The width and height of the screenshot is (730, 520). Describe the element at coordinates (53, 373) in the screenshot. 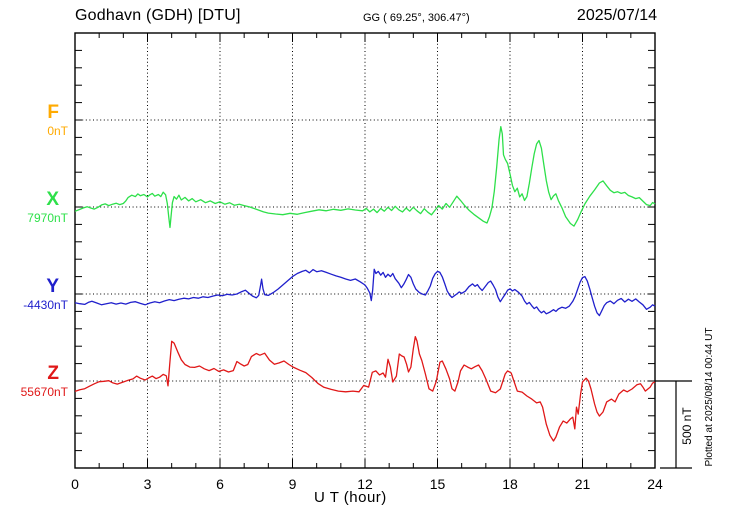

I see `channel-letter-z: Z` at that location.